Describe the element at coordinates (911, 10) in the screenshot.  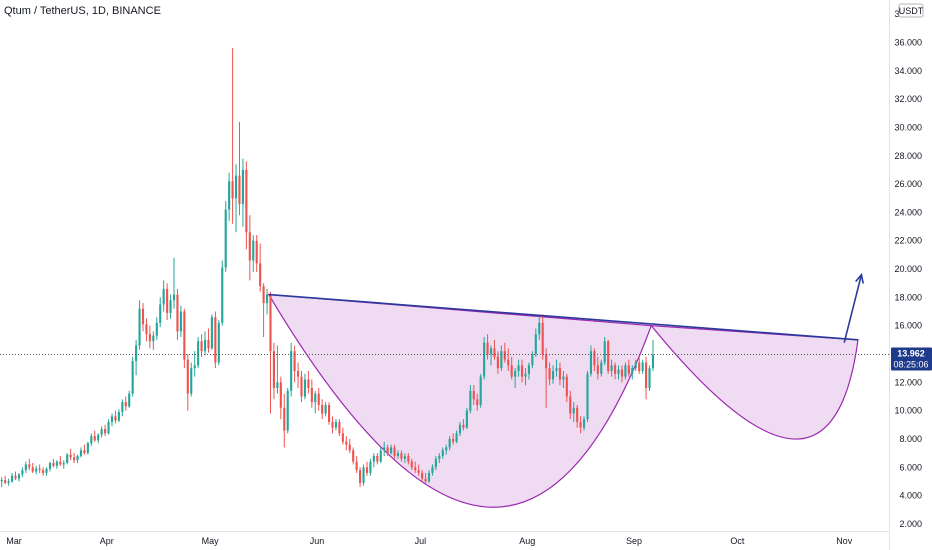
I see `currency-label: USDT` at that location.